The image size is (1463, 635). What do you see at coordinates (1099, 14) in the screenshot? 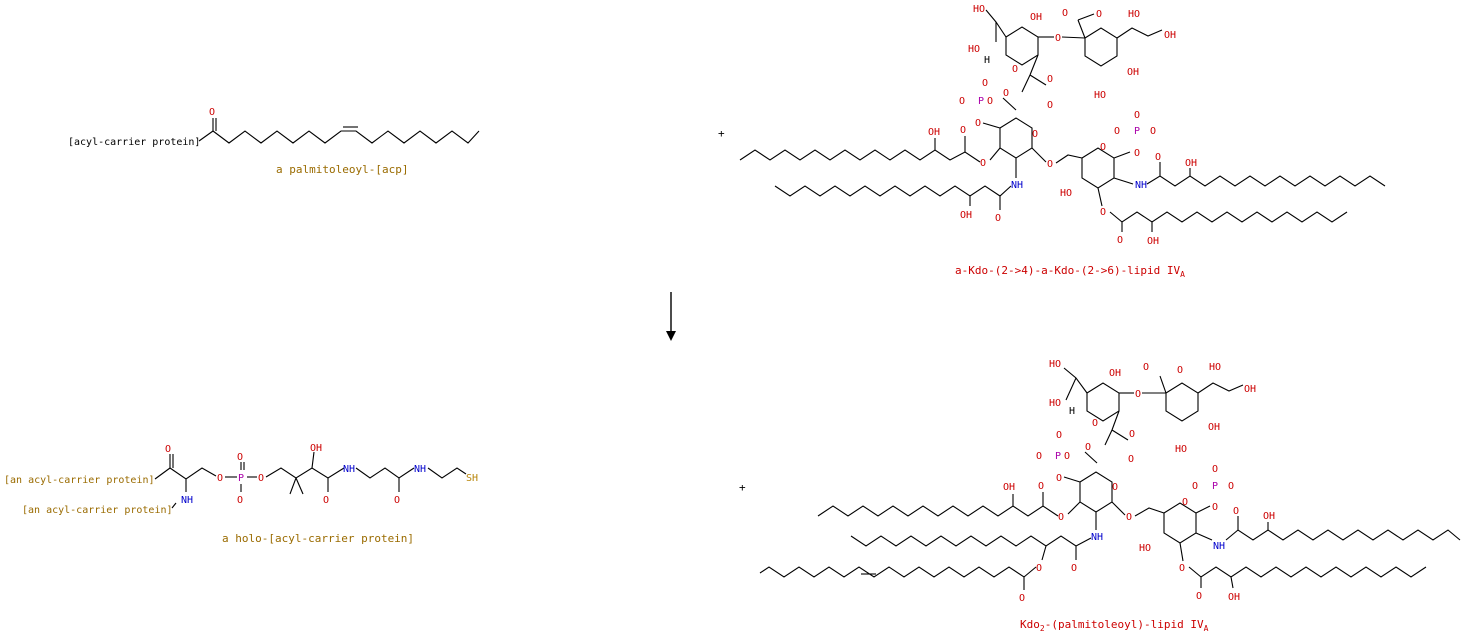
I see `kdo2-carboxyl-o: O` at bounding box center [1099, 14].